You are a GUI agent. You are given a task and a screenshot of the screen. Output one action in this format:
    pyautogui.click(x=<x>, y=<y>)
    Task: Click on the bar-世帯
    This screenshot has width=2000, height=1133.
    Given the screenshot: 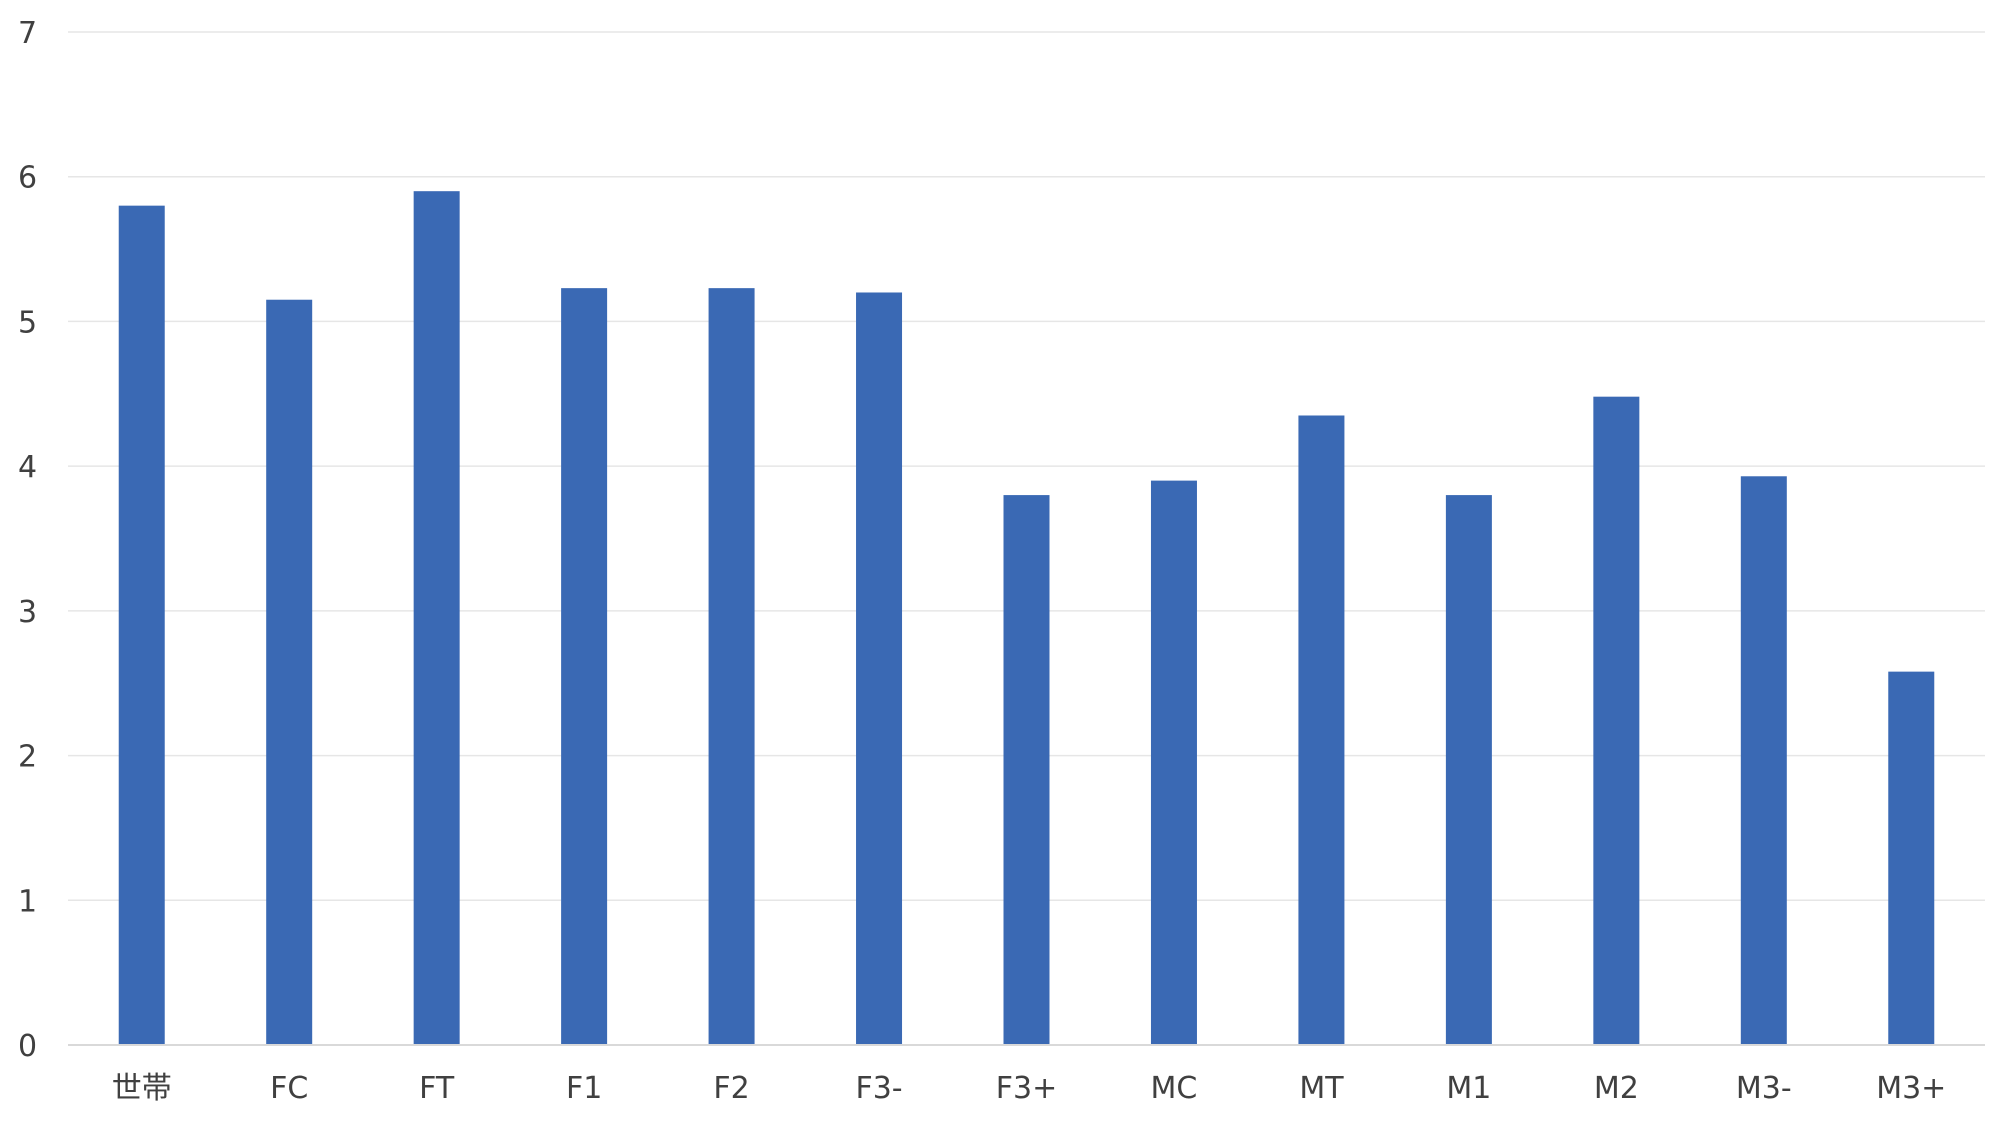 What is the action you would take?
    pyautogui.click(x=141, y=625)
    